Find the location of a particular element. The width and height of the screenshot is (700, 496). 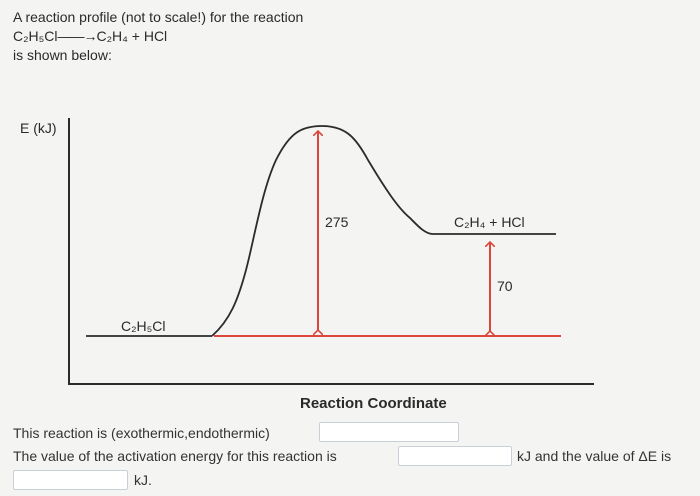

products-formula: C₂H₄ + HCl is located at coordinates (132, 36).